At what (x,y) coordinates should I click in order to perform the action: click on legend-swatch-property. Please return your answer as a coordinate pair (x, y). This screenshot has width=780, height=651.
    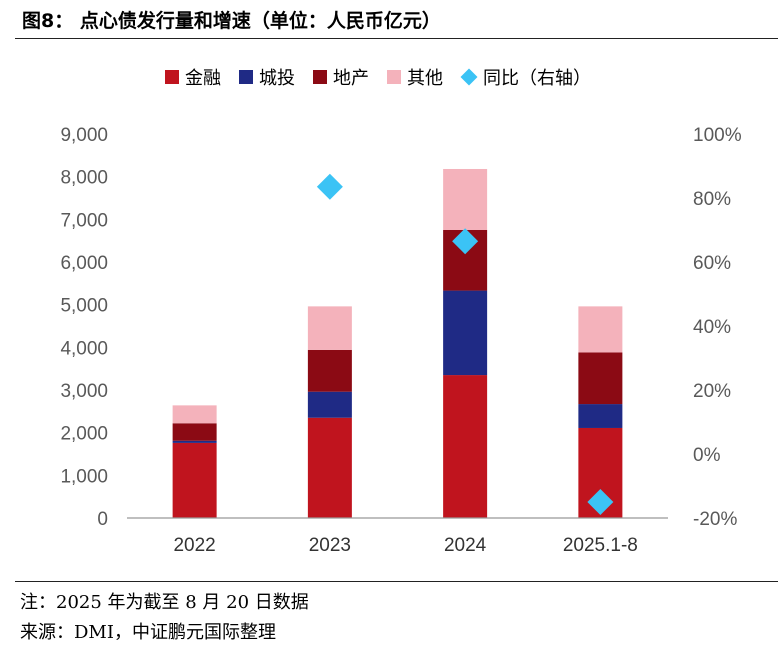
    Looking at the image, I should click on (320, 77).